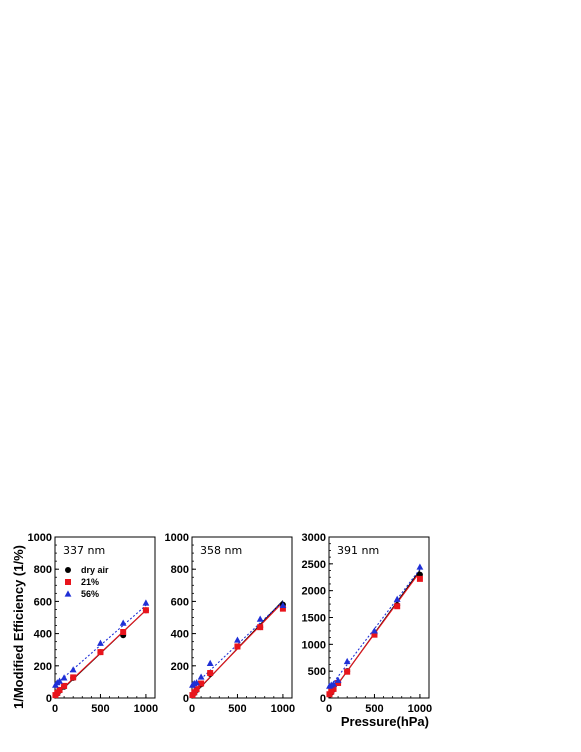 The height and width of the screenshot is (752, 581). What do you see at coordinates (18, 627) in the screenshot?
I see `y-axis-title: 1/Modified Efficiency (1/%)` at bounding box center [18, 627].